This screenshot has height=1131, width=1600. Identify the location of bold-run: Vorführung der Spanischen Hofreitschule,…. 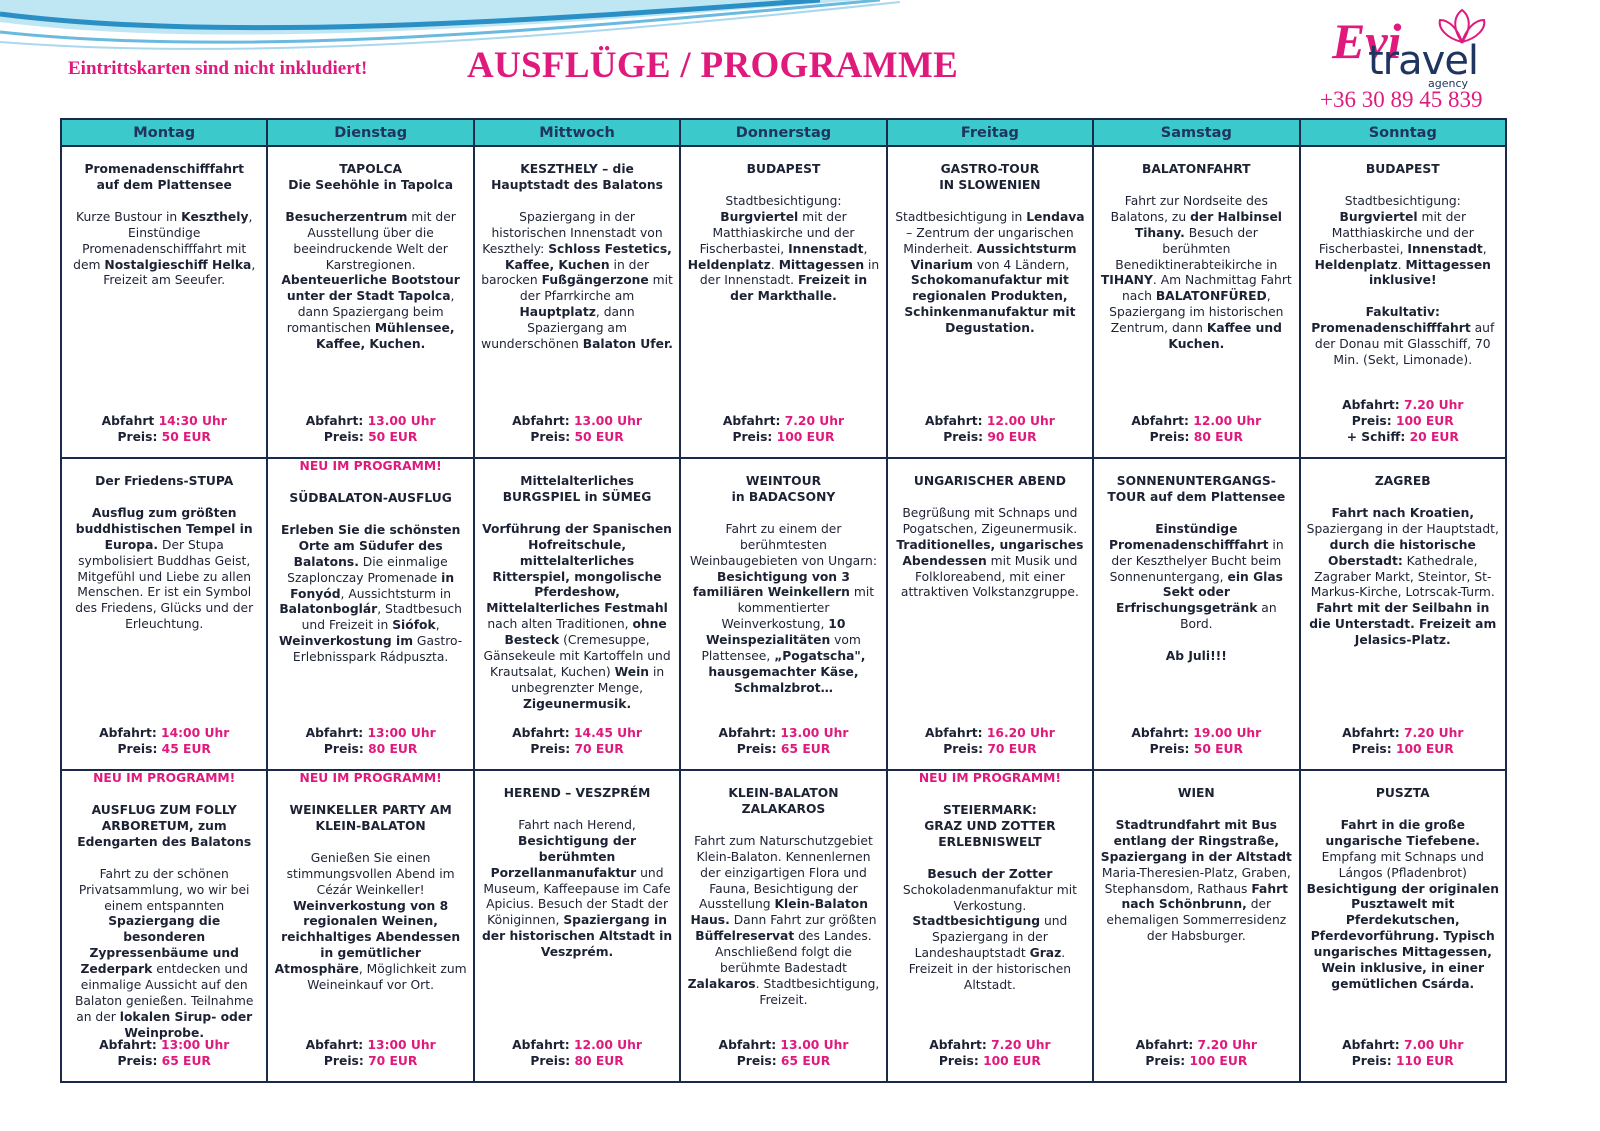
(577, 568).